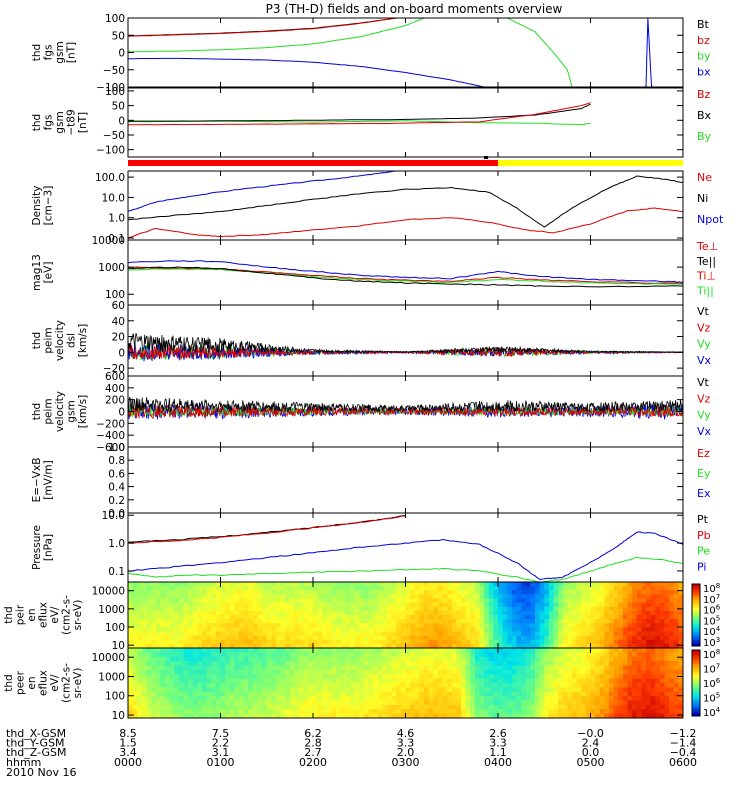  Describe the element at coordinates (696, 713) in the screenshot. I see `colorbar-cell` at that location.